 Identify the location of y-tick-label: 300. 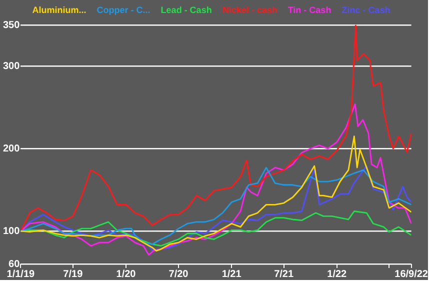
(11, 66).